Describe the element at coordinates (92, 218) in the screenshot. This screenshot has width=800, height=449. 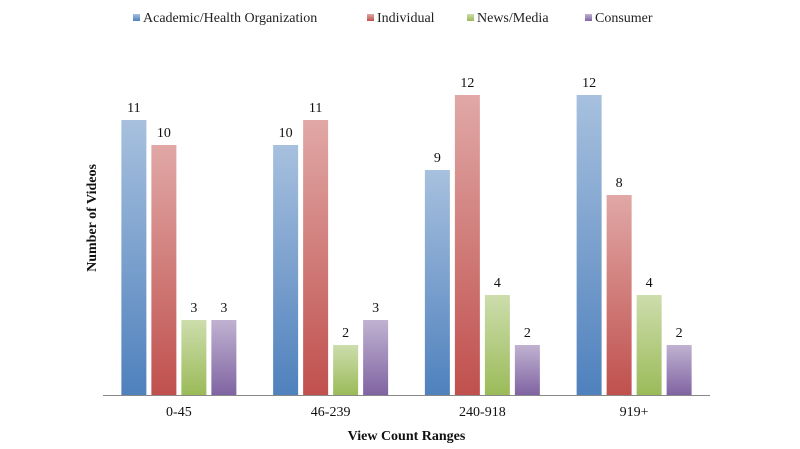
I see `y-axis-title: Number of Videos` at that location.